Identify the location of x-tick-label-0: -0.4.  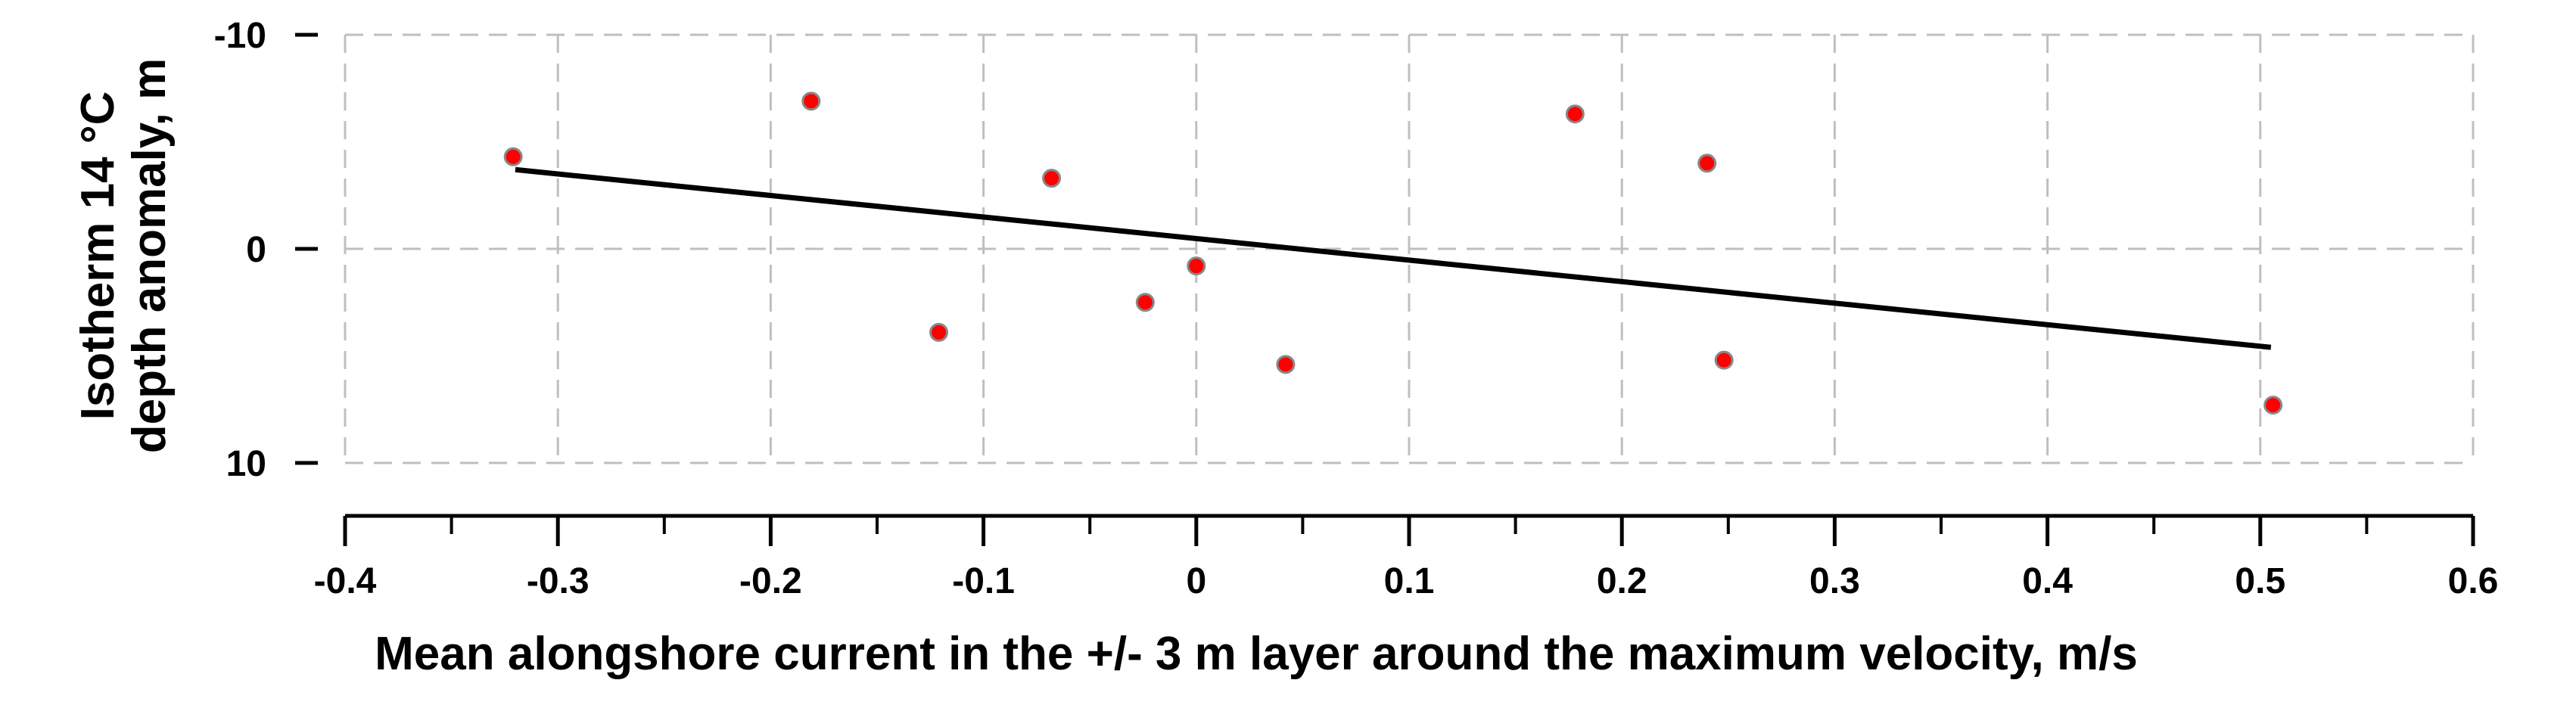
(346, 581).